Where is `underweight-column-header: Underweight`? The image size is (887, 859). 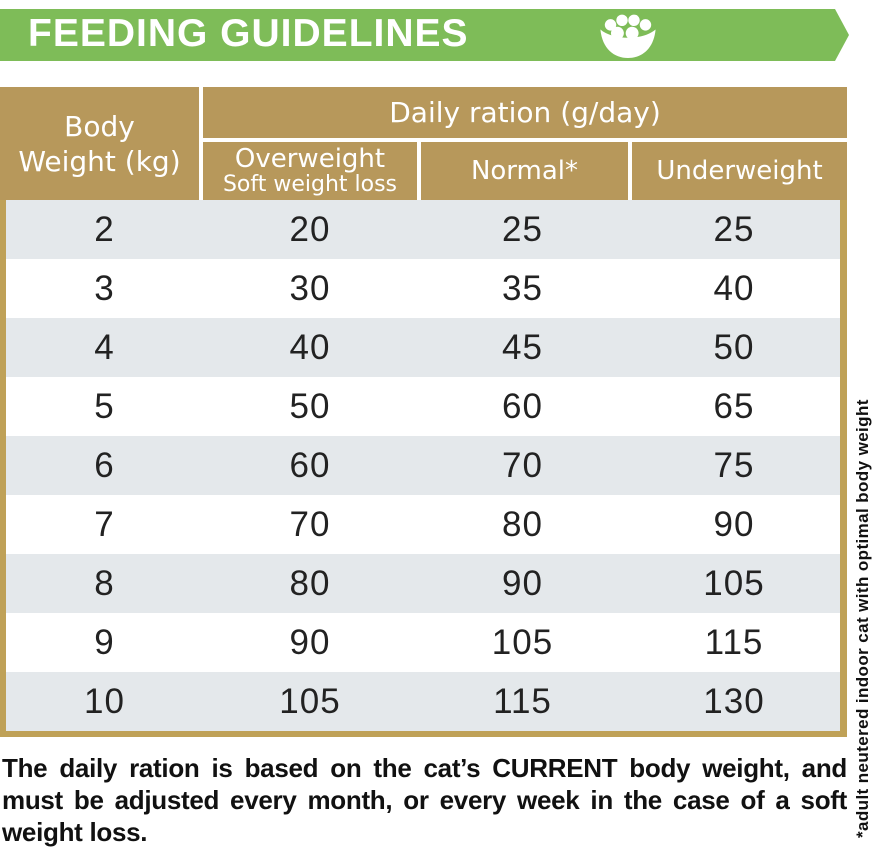 underweight-column-header: Underweight is located at coordinates (737, 171).